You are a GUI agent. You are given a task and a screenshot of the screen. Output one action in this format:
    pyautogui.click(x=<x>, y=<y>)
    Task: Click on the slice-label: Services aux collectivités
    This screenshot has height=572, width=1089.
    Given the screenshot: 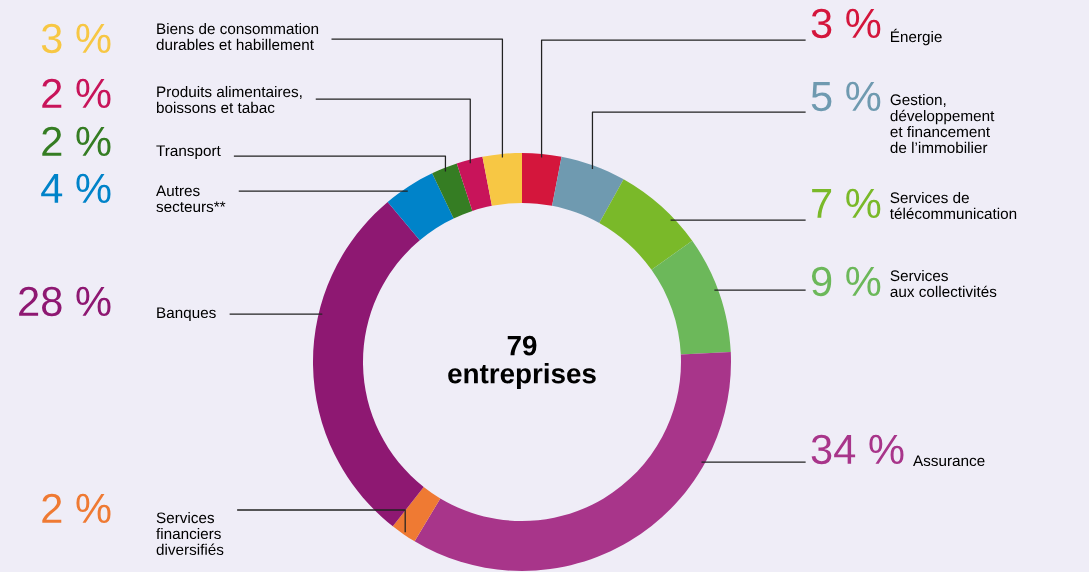 What is the action you would take?
    pyautogui.click(x=943, y=283)
    